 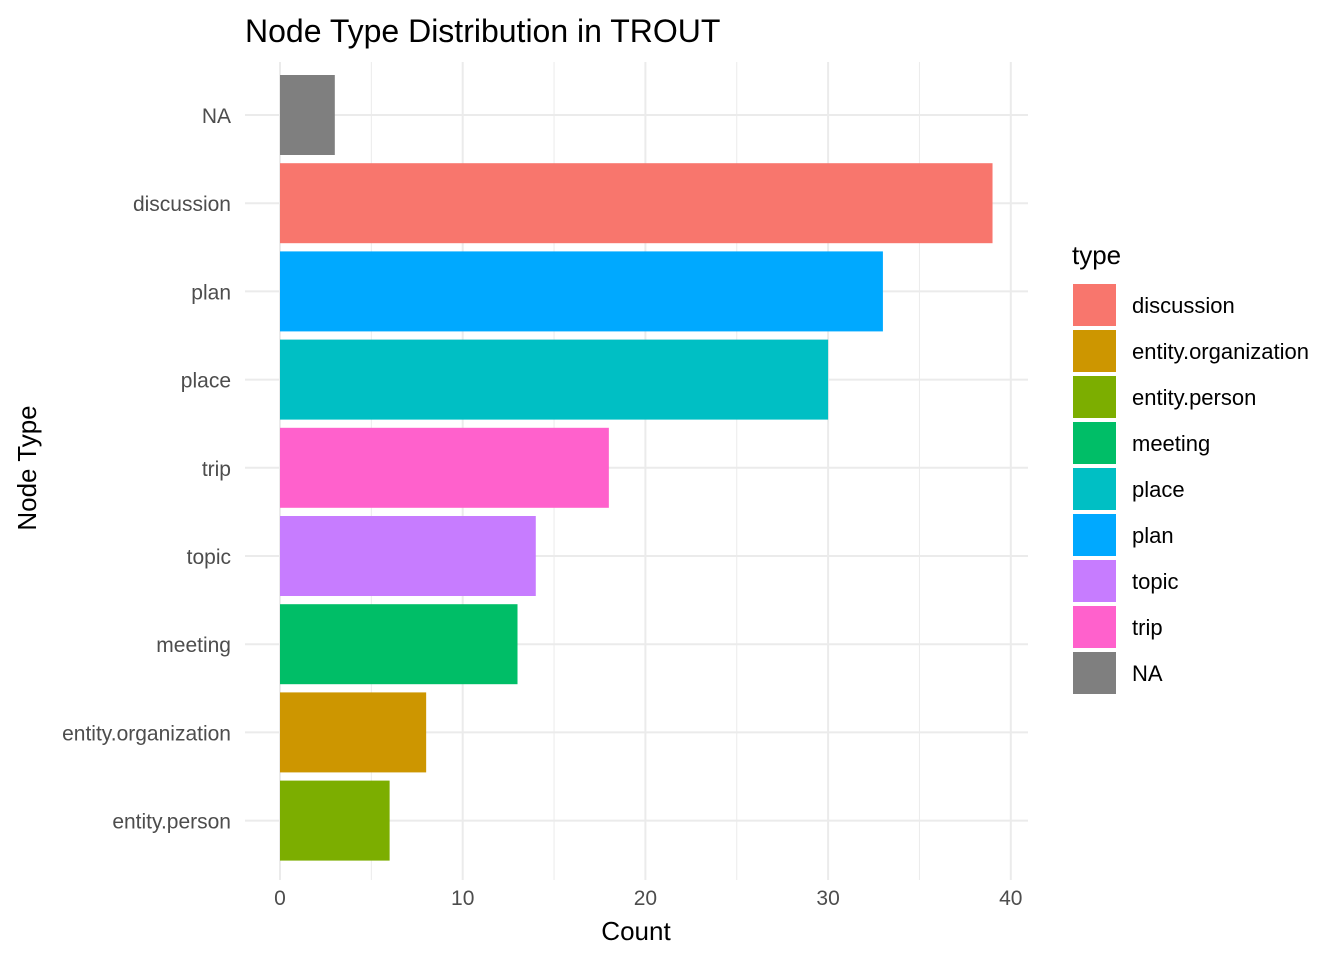 I want to click on x-tick-label: 20, so click(x=645, y=898).